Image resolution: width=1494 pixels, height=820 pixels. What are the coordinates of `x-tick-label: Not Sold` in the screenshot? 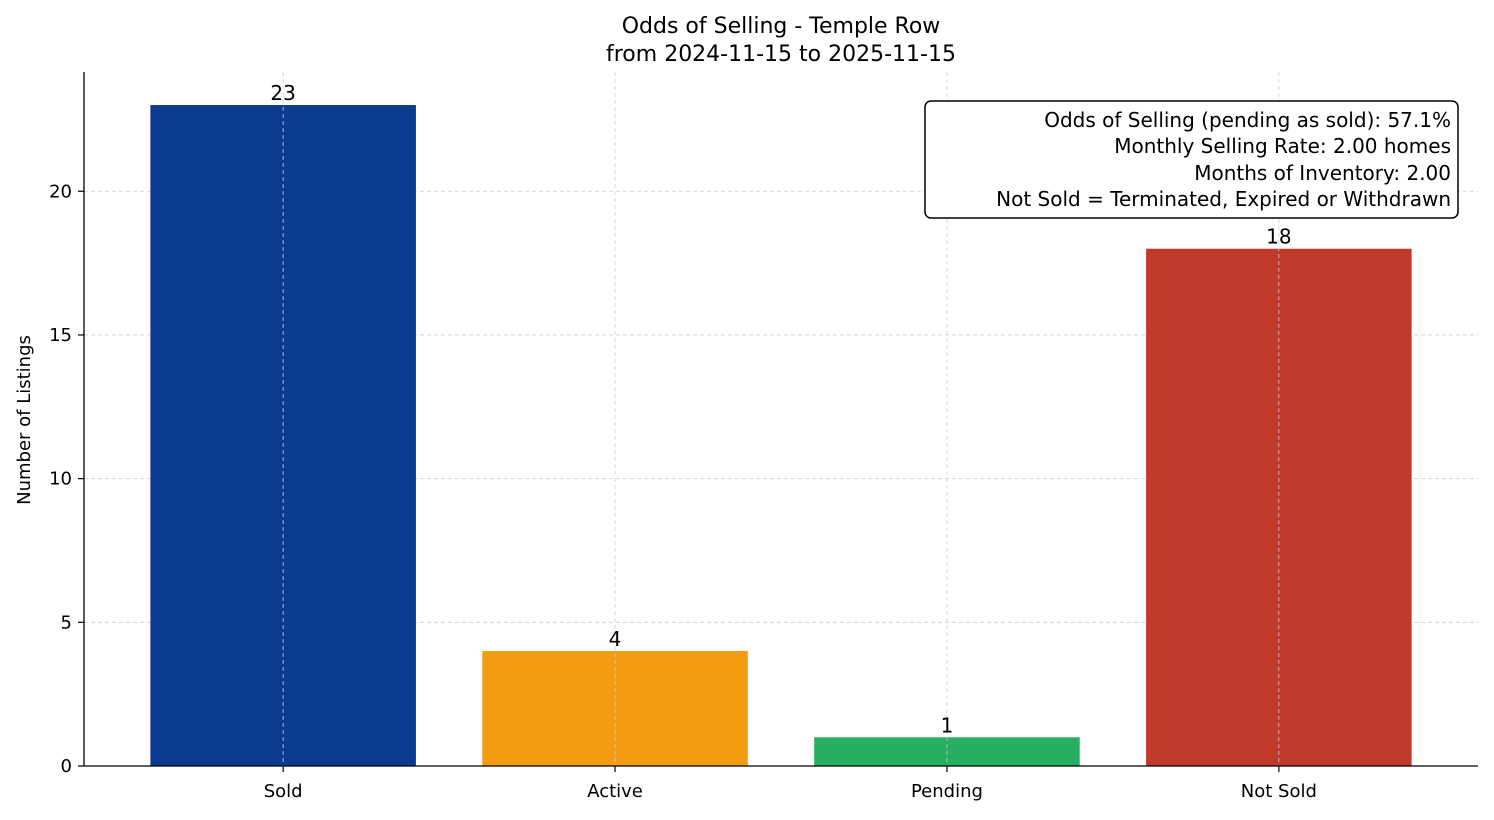 It's located at (1279, 791).